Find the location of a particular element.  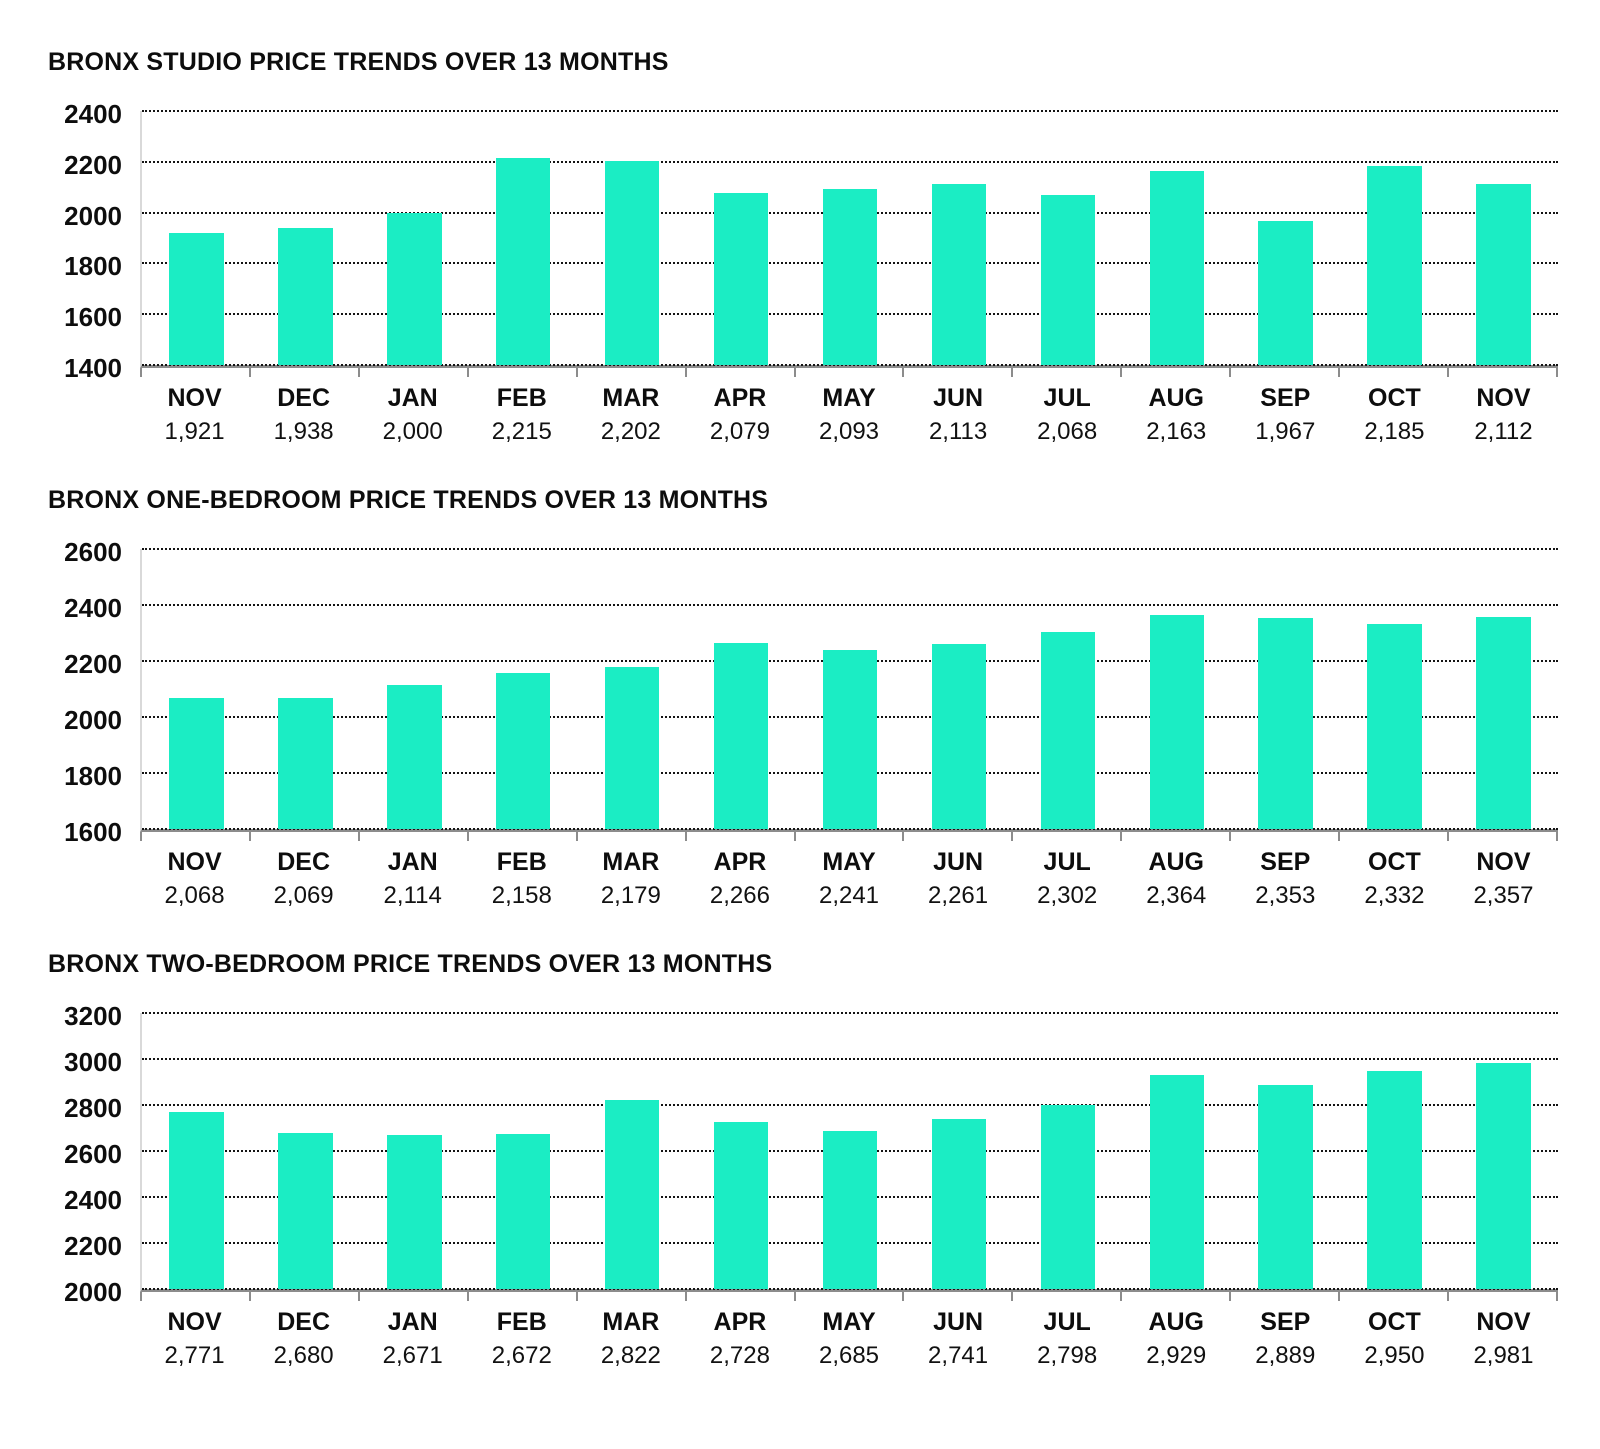

x-label-nov: NOV 2,981 is located at coordinates (1503, 1339).